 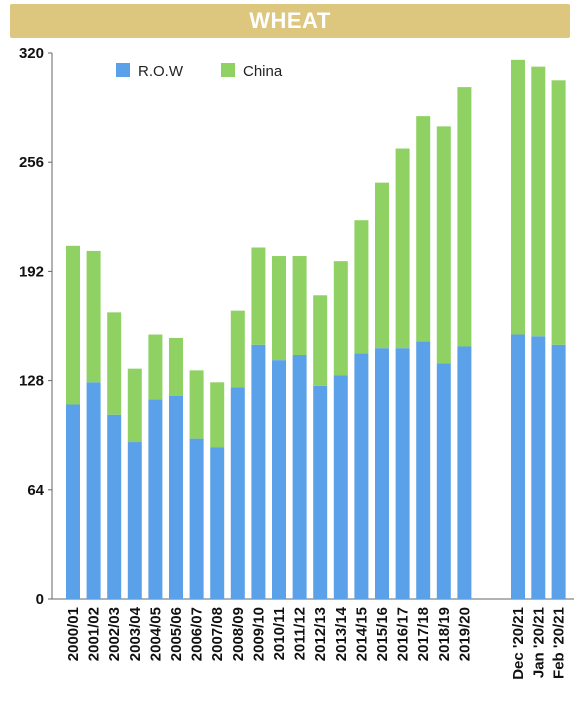 What do you see at coordinates (31, 271) in the screenshot?
I see `y-tick-label: 192` at bounding box center [31, 271].